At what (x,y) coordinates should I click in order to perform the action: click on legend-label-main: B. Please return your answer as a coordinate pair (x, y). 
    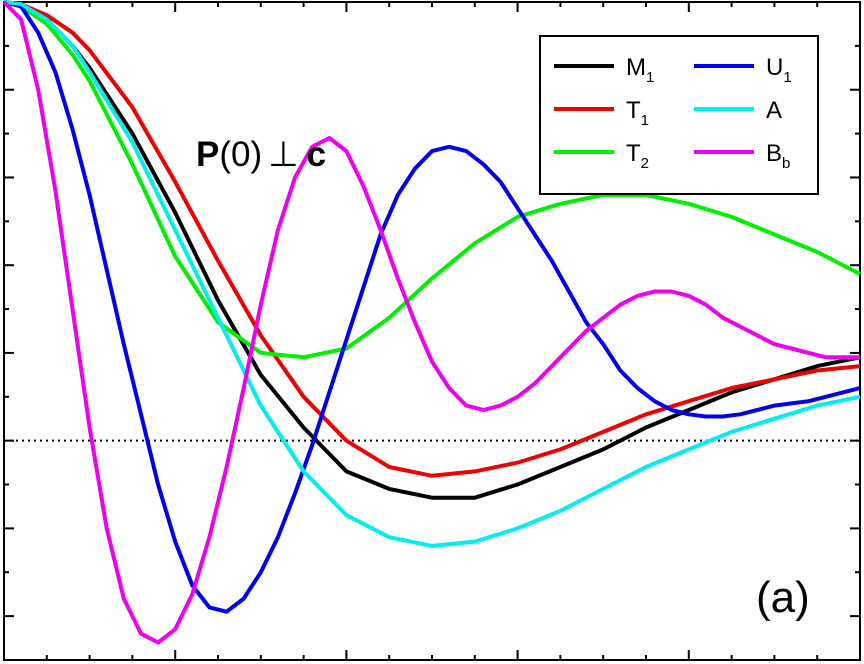
    Looking at the image, I should click on (774, 153).